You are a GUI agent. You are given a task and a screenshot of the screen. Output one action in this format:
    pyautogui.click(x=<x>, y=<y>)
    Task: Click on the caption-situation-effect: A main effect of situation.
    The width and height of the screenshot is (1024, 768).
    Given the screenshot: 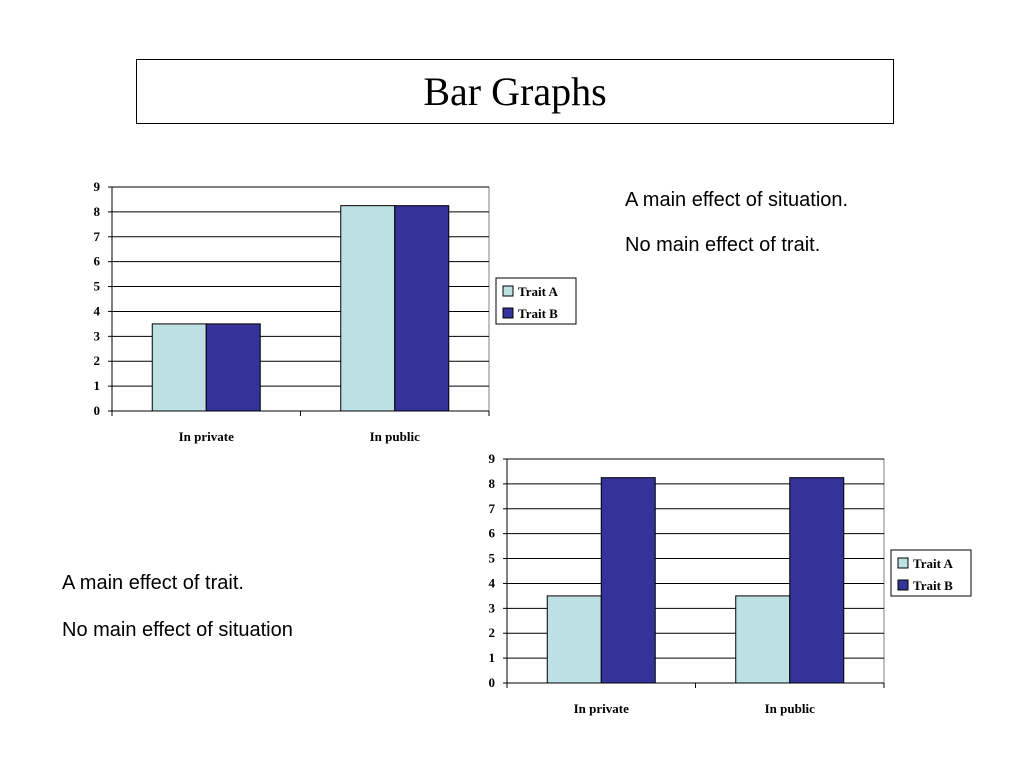 What is the action you would take?
    pyautogui.click(x=737, y=200)
    